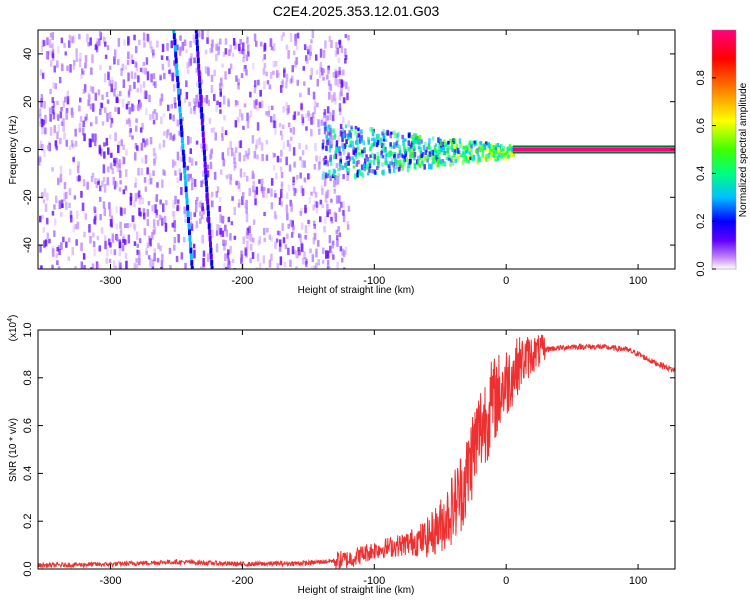 The image size is (750, 600). Describe the element at coordinates (28, 568) in the screenshot. I see `y-tick-label: 0.0` at that location.